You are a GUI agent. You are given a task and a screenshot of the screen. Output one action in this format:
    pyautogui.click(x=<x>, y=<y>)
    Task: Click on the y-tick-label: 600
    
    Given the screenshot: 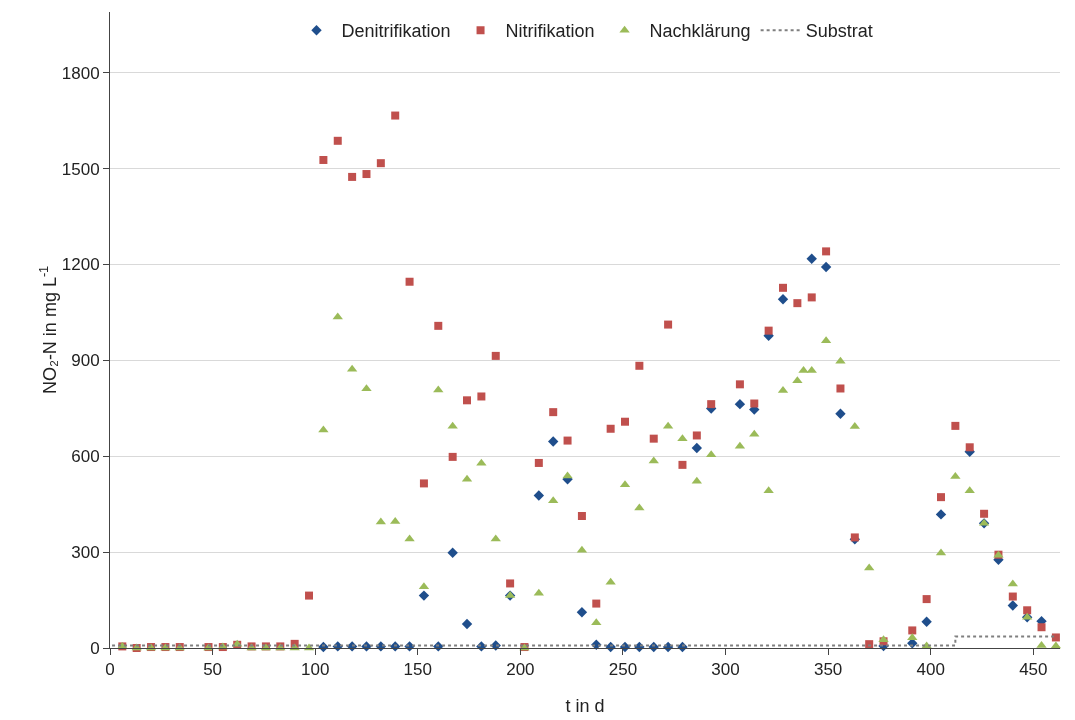 What is the action you would take?
    pyautogui.click(x=85, y=457)
    